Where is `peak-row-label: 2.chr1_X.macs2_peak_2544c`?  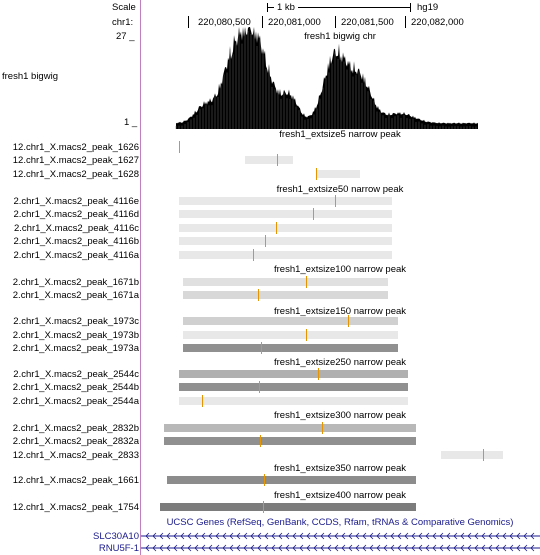 peak-row-label: 2.chr1_X.macs2_peak_2544c is located at coordinates (76, 374).